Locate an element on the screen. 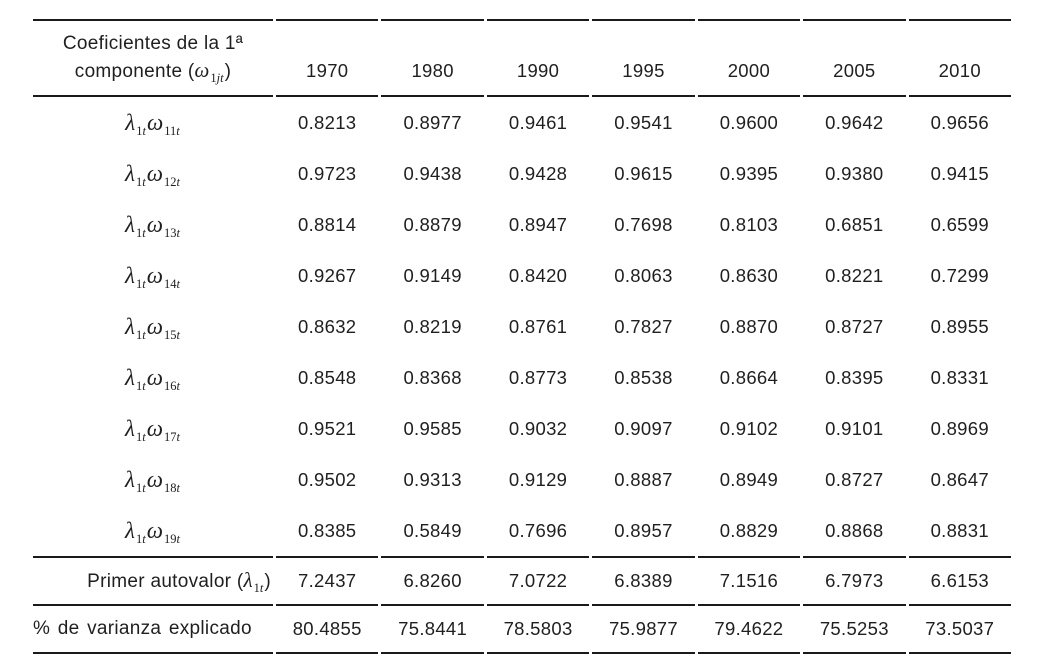  table-title-line2-suffix: ) is located at coordinates (228, 71).